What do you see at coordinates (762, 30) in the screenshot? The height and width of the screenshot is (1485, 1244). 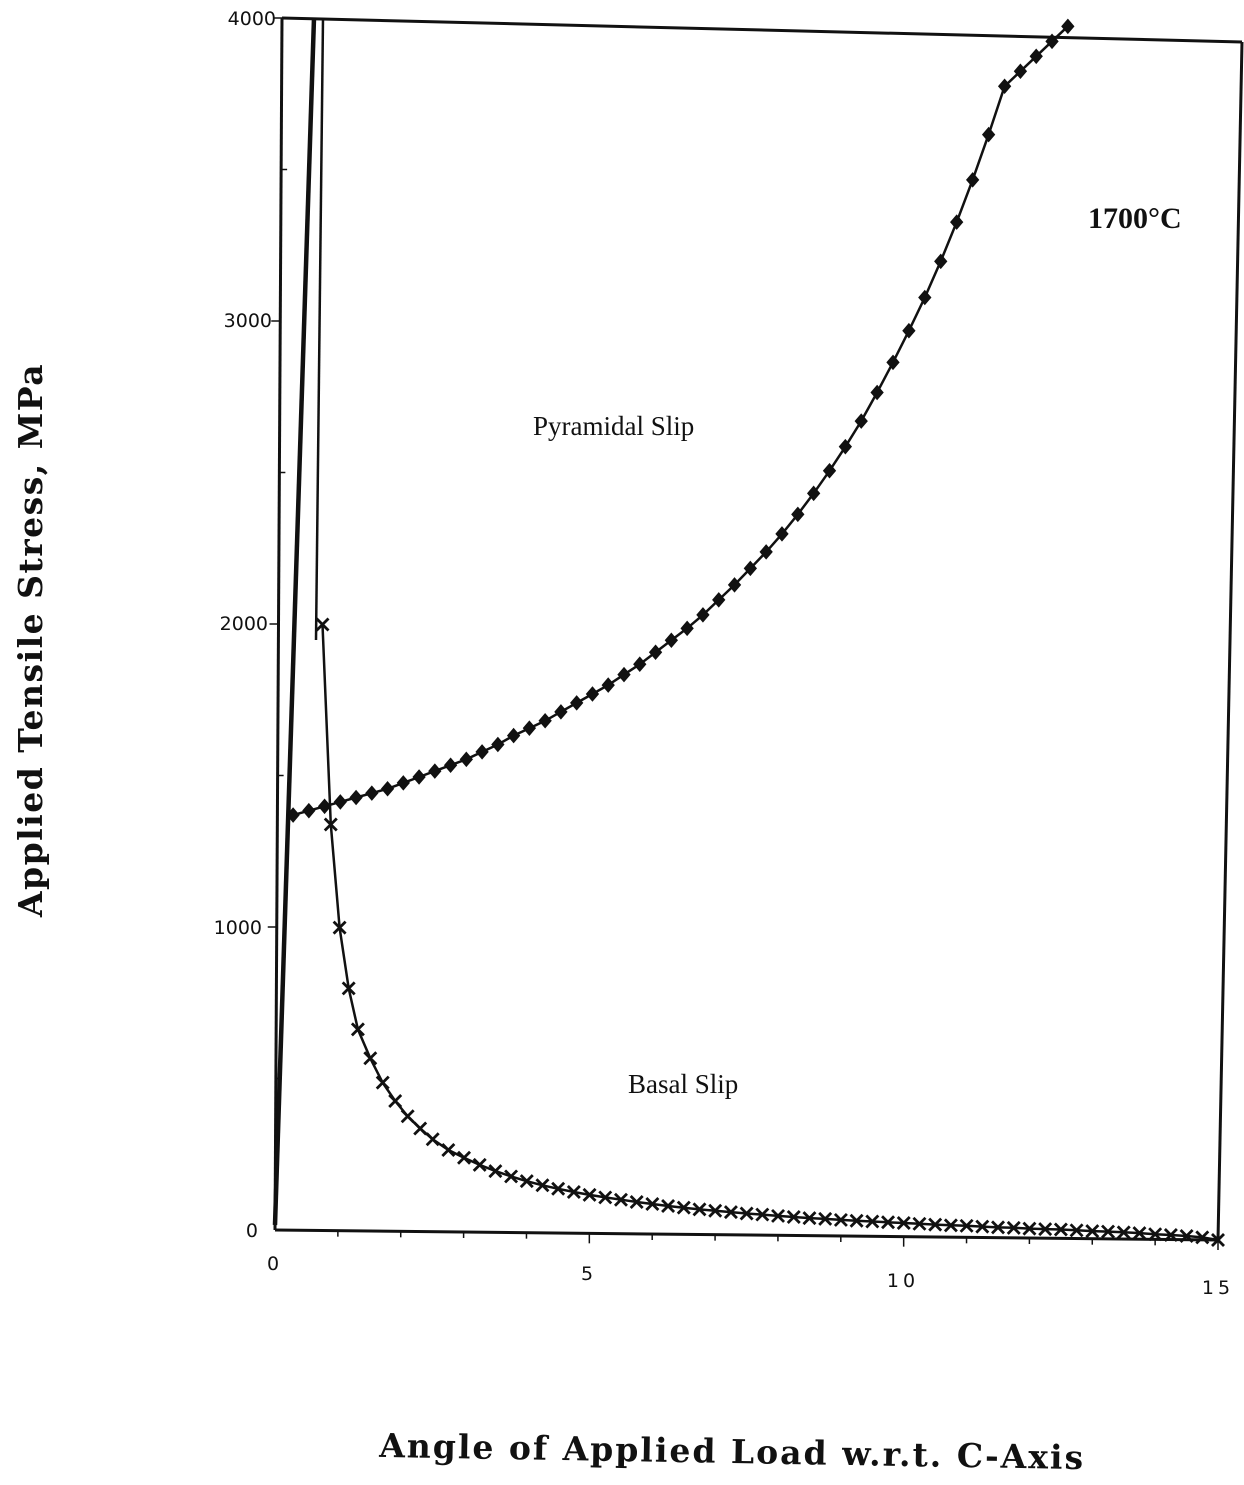 I see `top-border` at bounding box center [762, 30].